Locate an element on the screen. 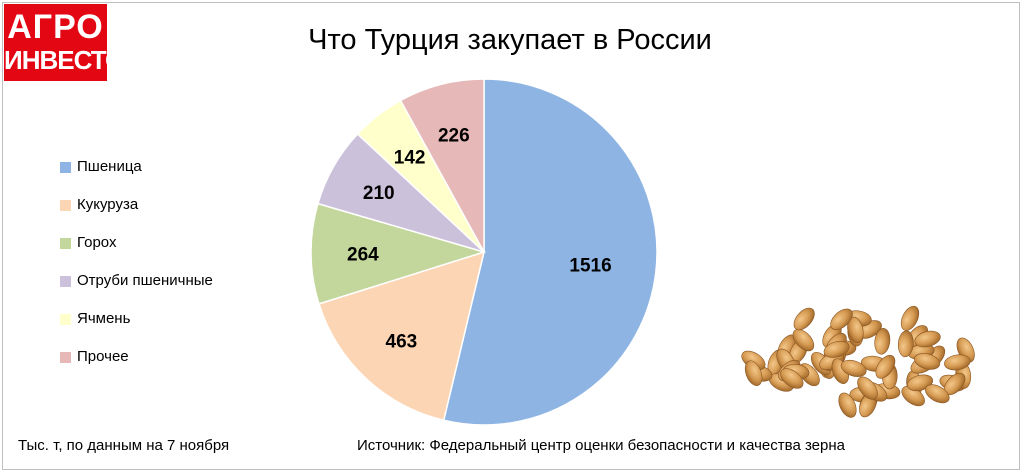 The width and height of the screenshot is (1024, 474). legend-item: Горох is located at coordinates (136, 253).